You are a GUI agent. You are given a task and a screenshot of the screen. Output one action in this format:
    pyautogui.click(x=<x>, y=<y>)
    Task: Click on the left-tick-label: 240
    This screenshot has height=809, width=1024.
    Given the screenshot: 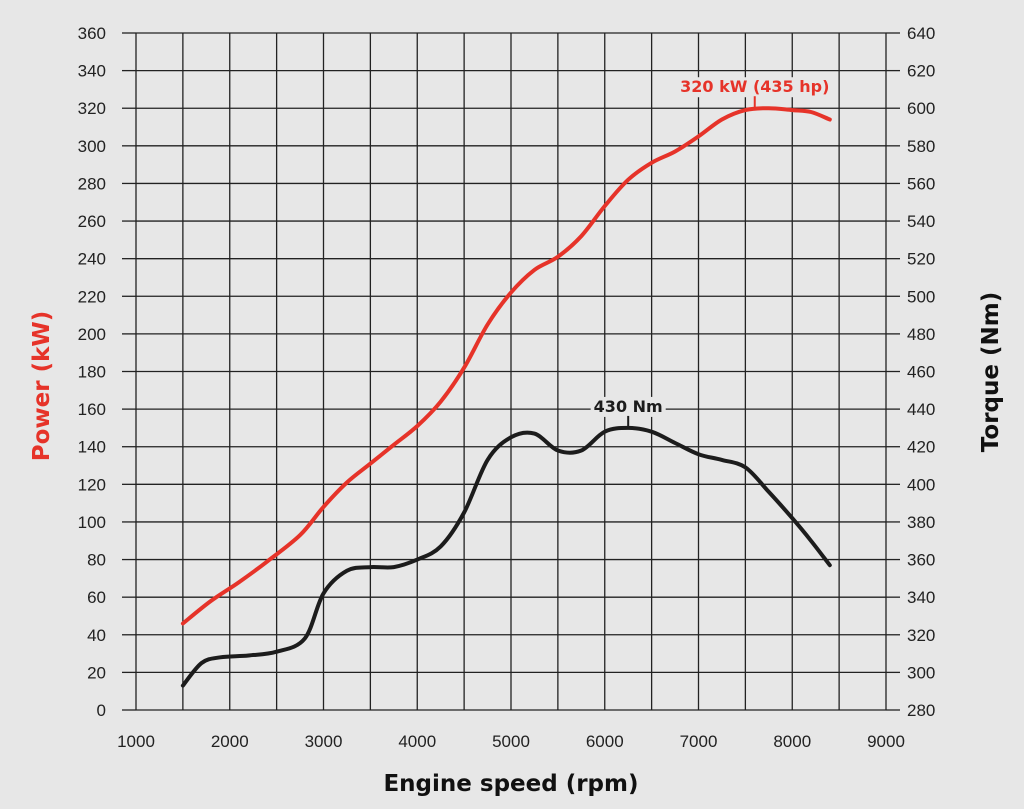 What is the action you would take?
    pyautogui.click(x=92, y=259)
    